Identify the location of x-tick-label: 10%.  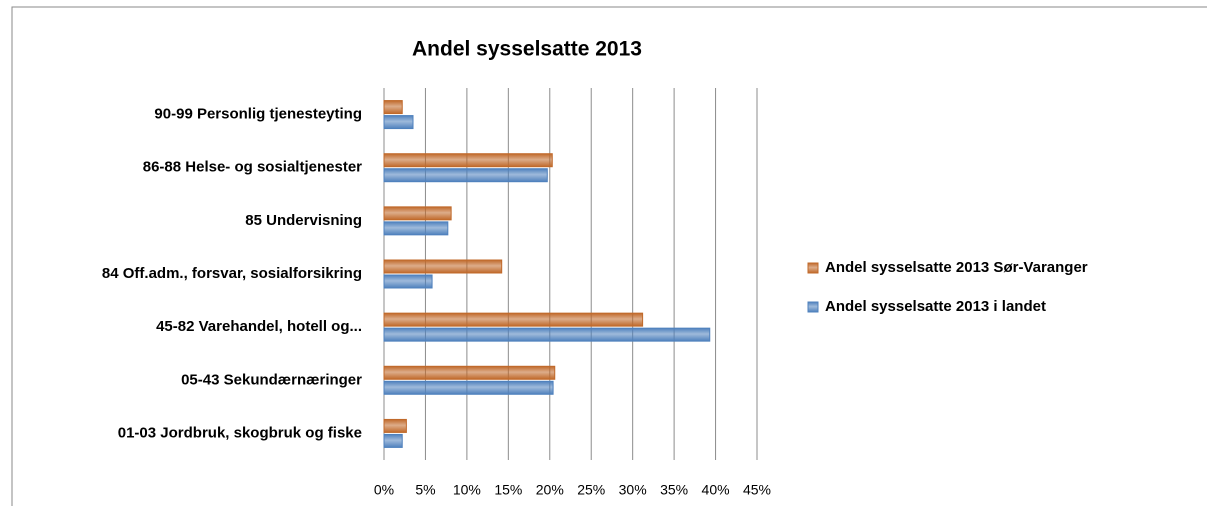
(467, 490).